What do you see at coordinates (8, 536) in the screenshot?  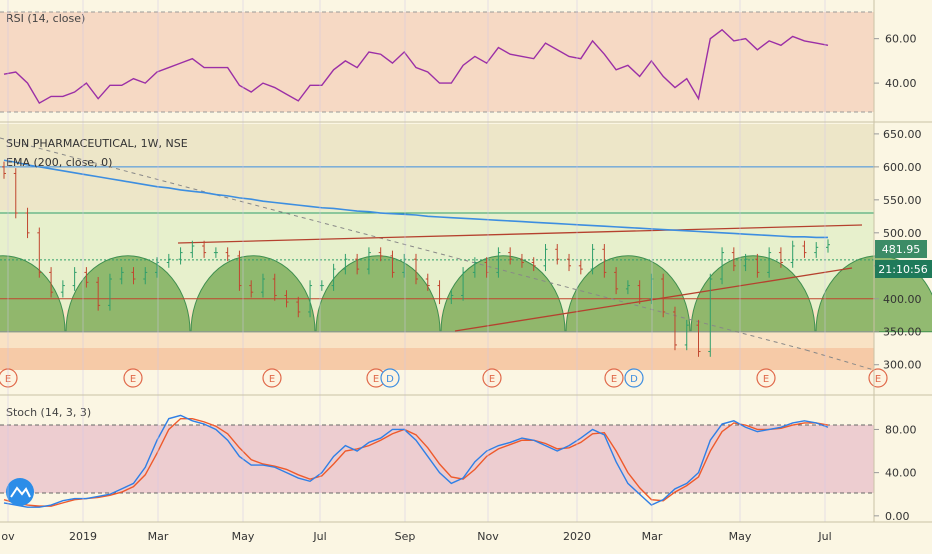 I see `time-axis-label: ov` at bounding box center [8, 536].